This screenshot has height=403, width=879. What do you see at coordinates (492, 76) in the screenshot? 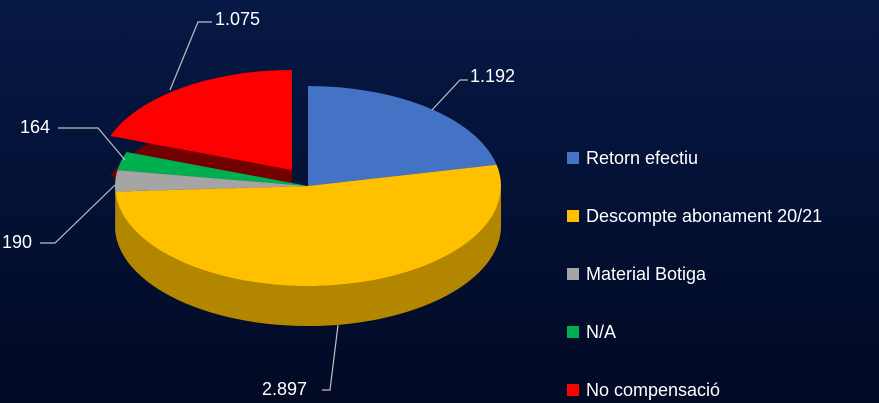
I see `data-label: 1.192` at bounding box center [492, 76].